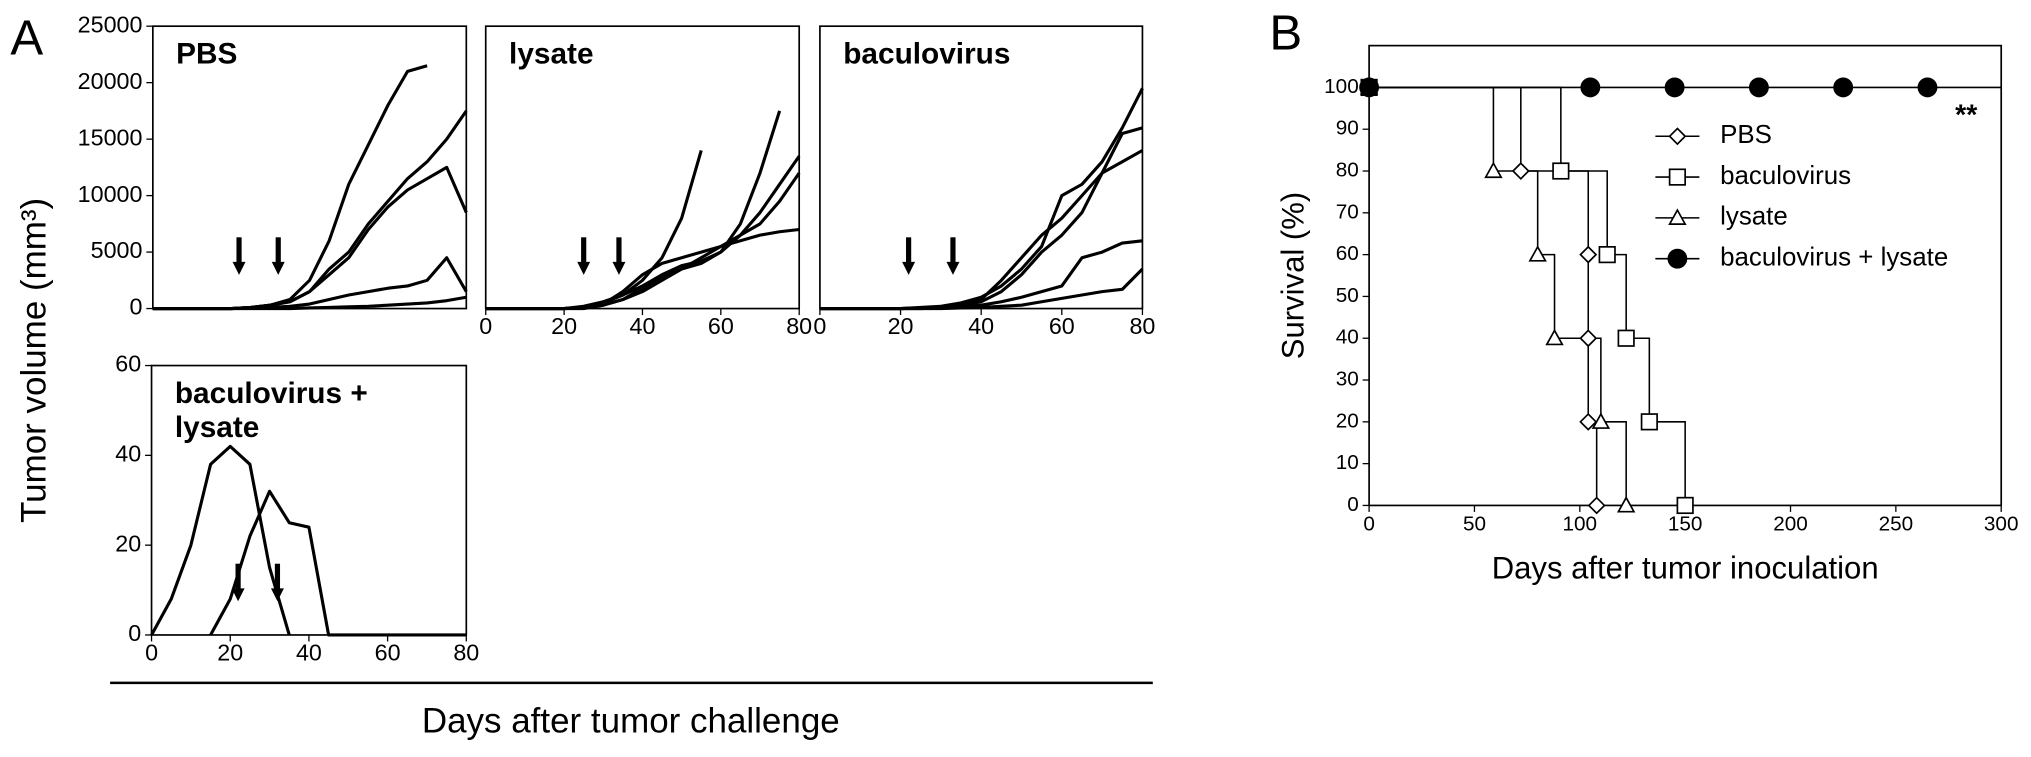 Image resolution: width=2031 pixels, height=757 pixels. Describe the element at coordinates (1896, 523) in the screenshot. I see `x-tick-label: 250` at that location.